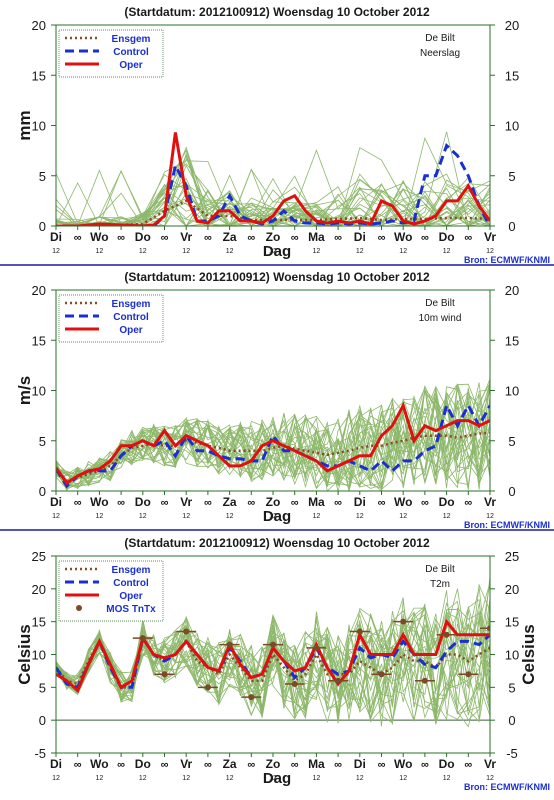  I want to click on x-tick-label: Za, so click(230, 237).